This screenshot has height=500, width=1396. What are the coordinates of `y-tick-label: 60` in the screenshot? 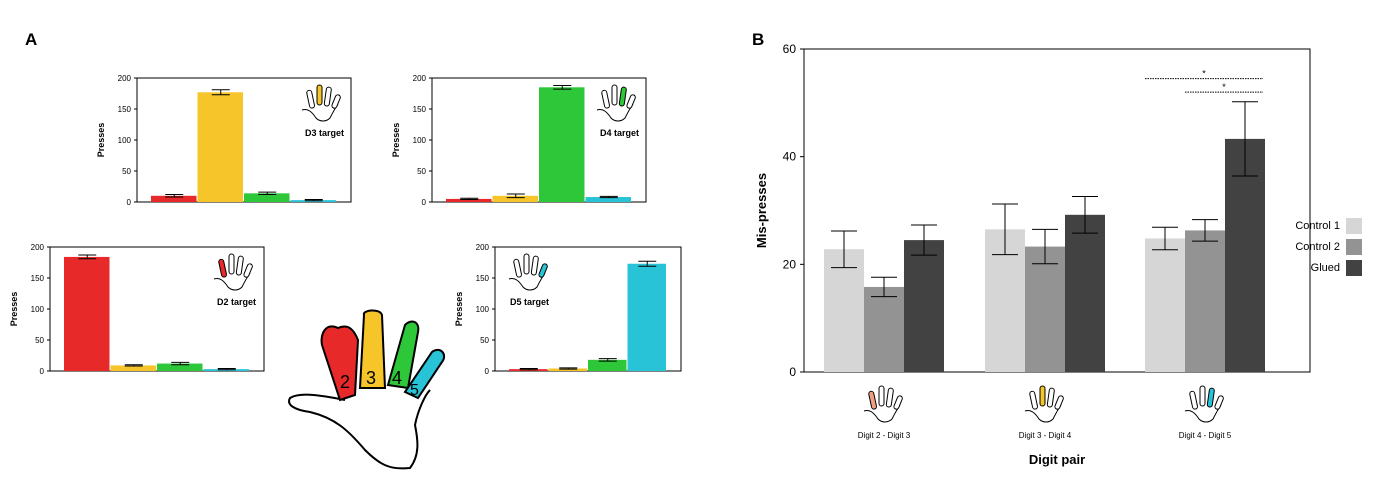 It's located at (790, 49).